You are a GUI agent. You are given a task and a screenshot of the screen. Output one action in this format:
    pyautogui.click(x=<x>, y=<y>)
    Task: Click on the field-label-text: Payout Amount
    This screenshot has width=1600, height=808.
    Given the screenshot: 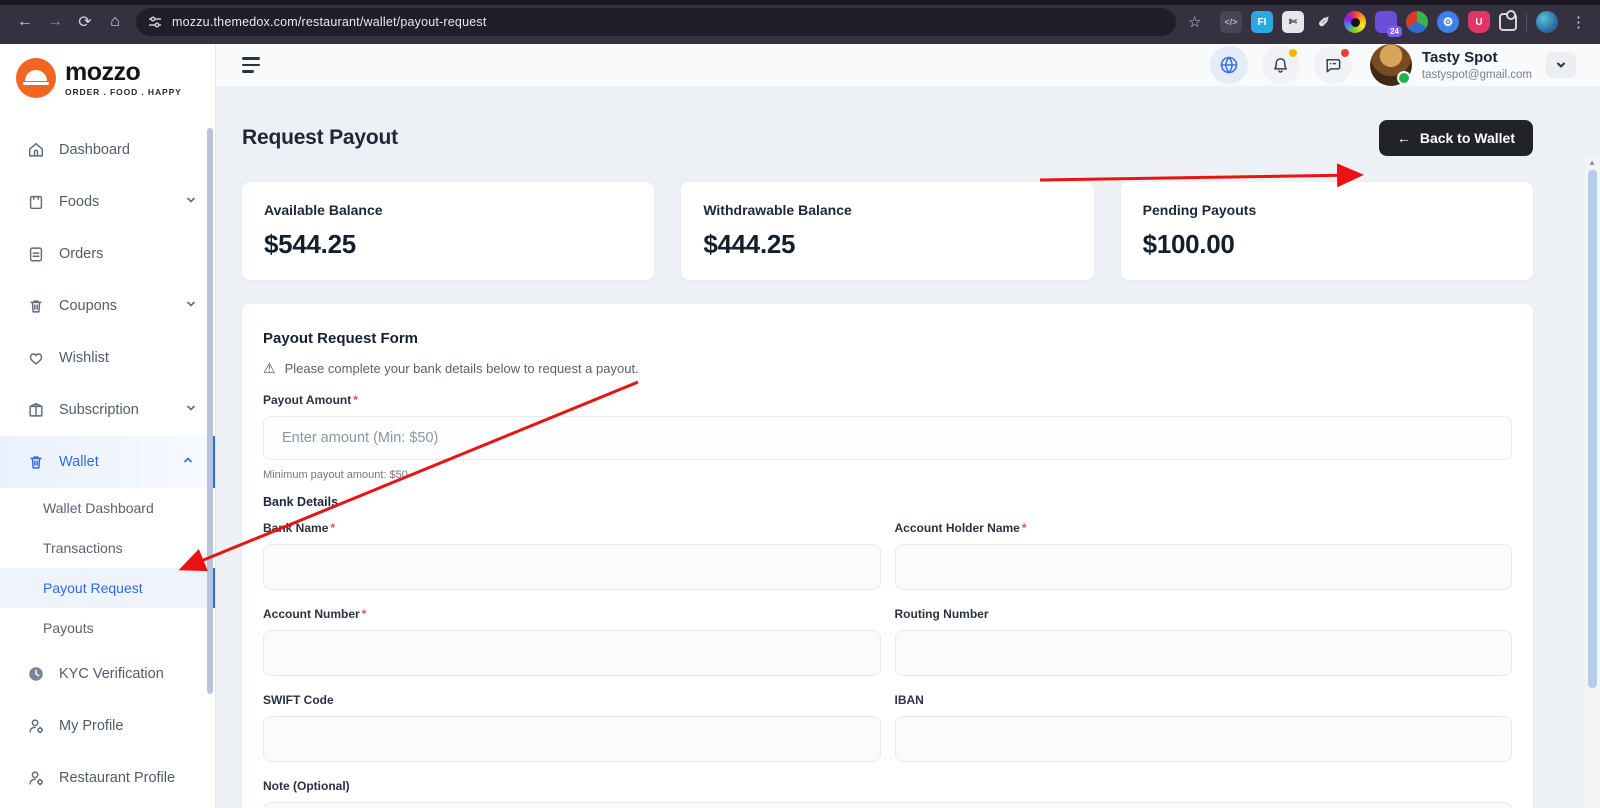 What is the action you would take?
    pyautogui.click(x=307, y=400)
    